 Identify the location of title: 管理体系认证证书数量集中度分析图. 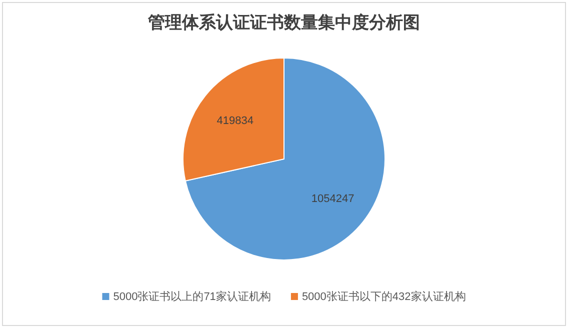
(284, 22).